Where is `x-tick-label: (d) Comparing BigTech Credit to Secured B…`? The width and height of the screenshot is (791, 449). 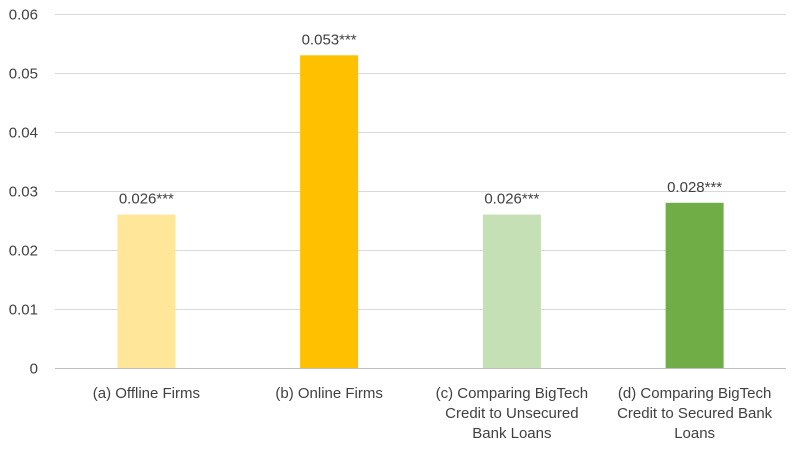 x-tick-label: (d) Comparing BigTech Credit to Secured B… is located at coordinates (695, 413).